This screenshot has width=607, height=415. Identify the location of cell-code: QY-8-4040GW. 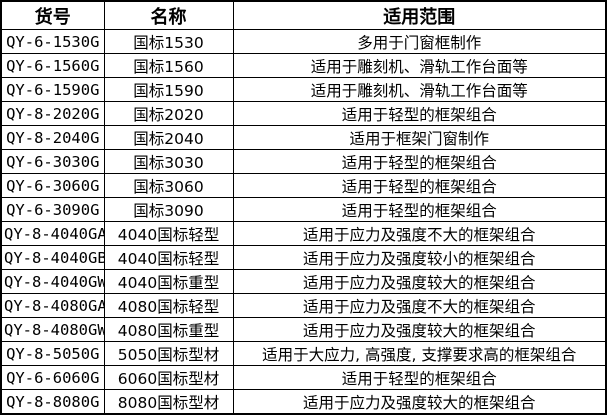
(52, 281).